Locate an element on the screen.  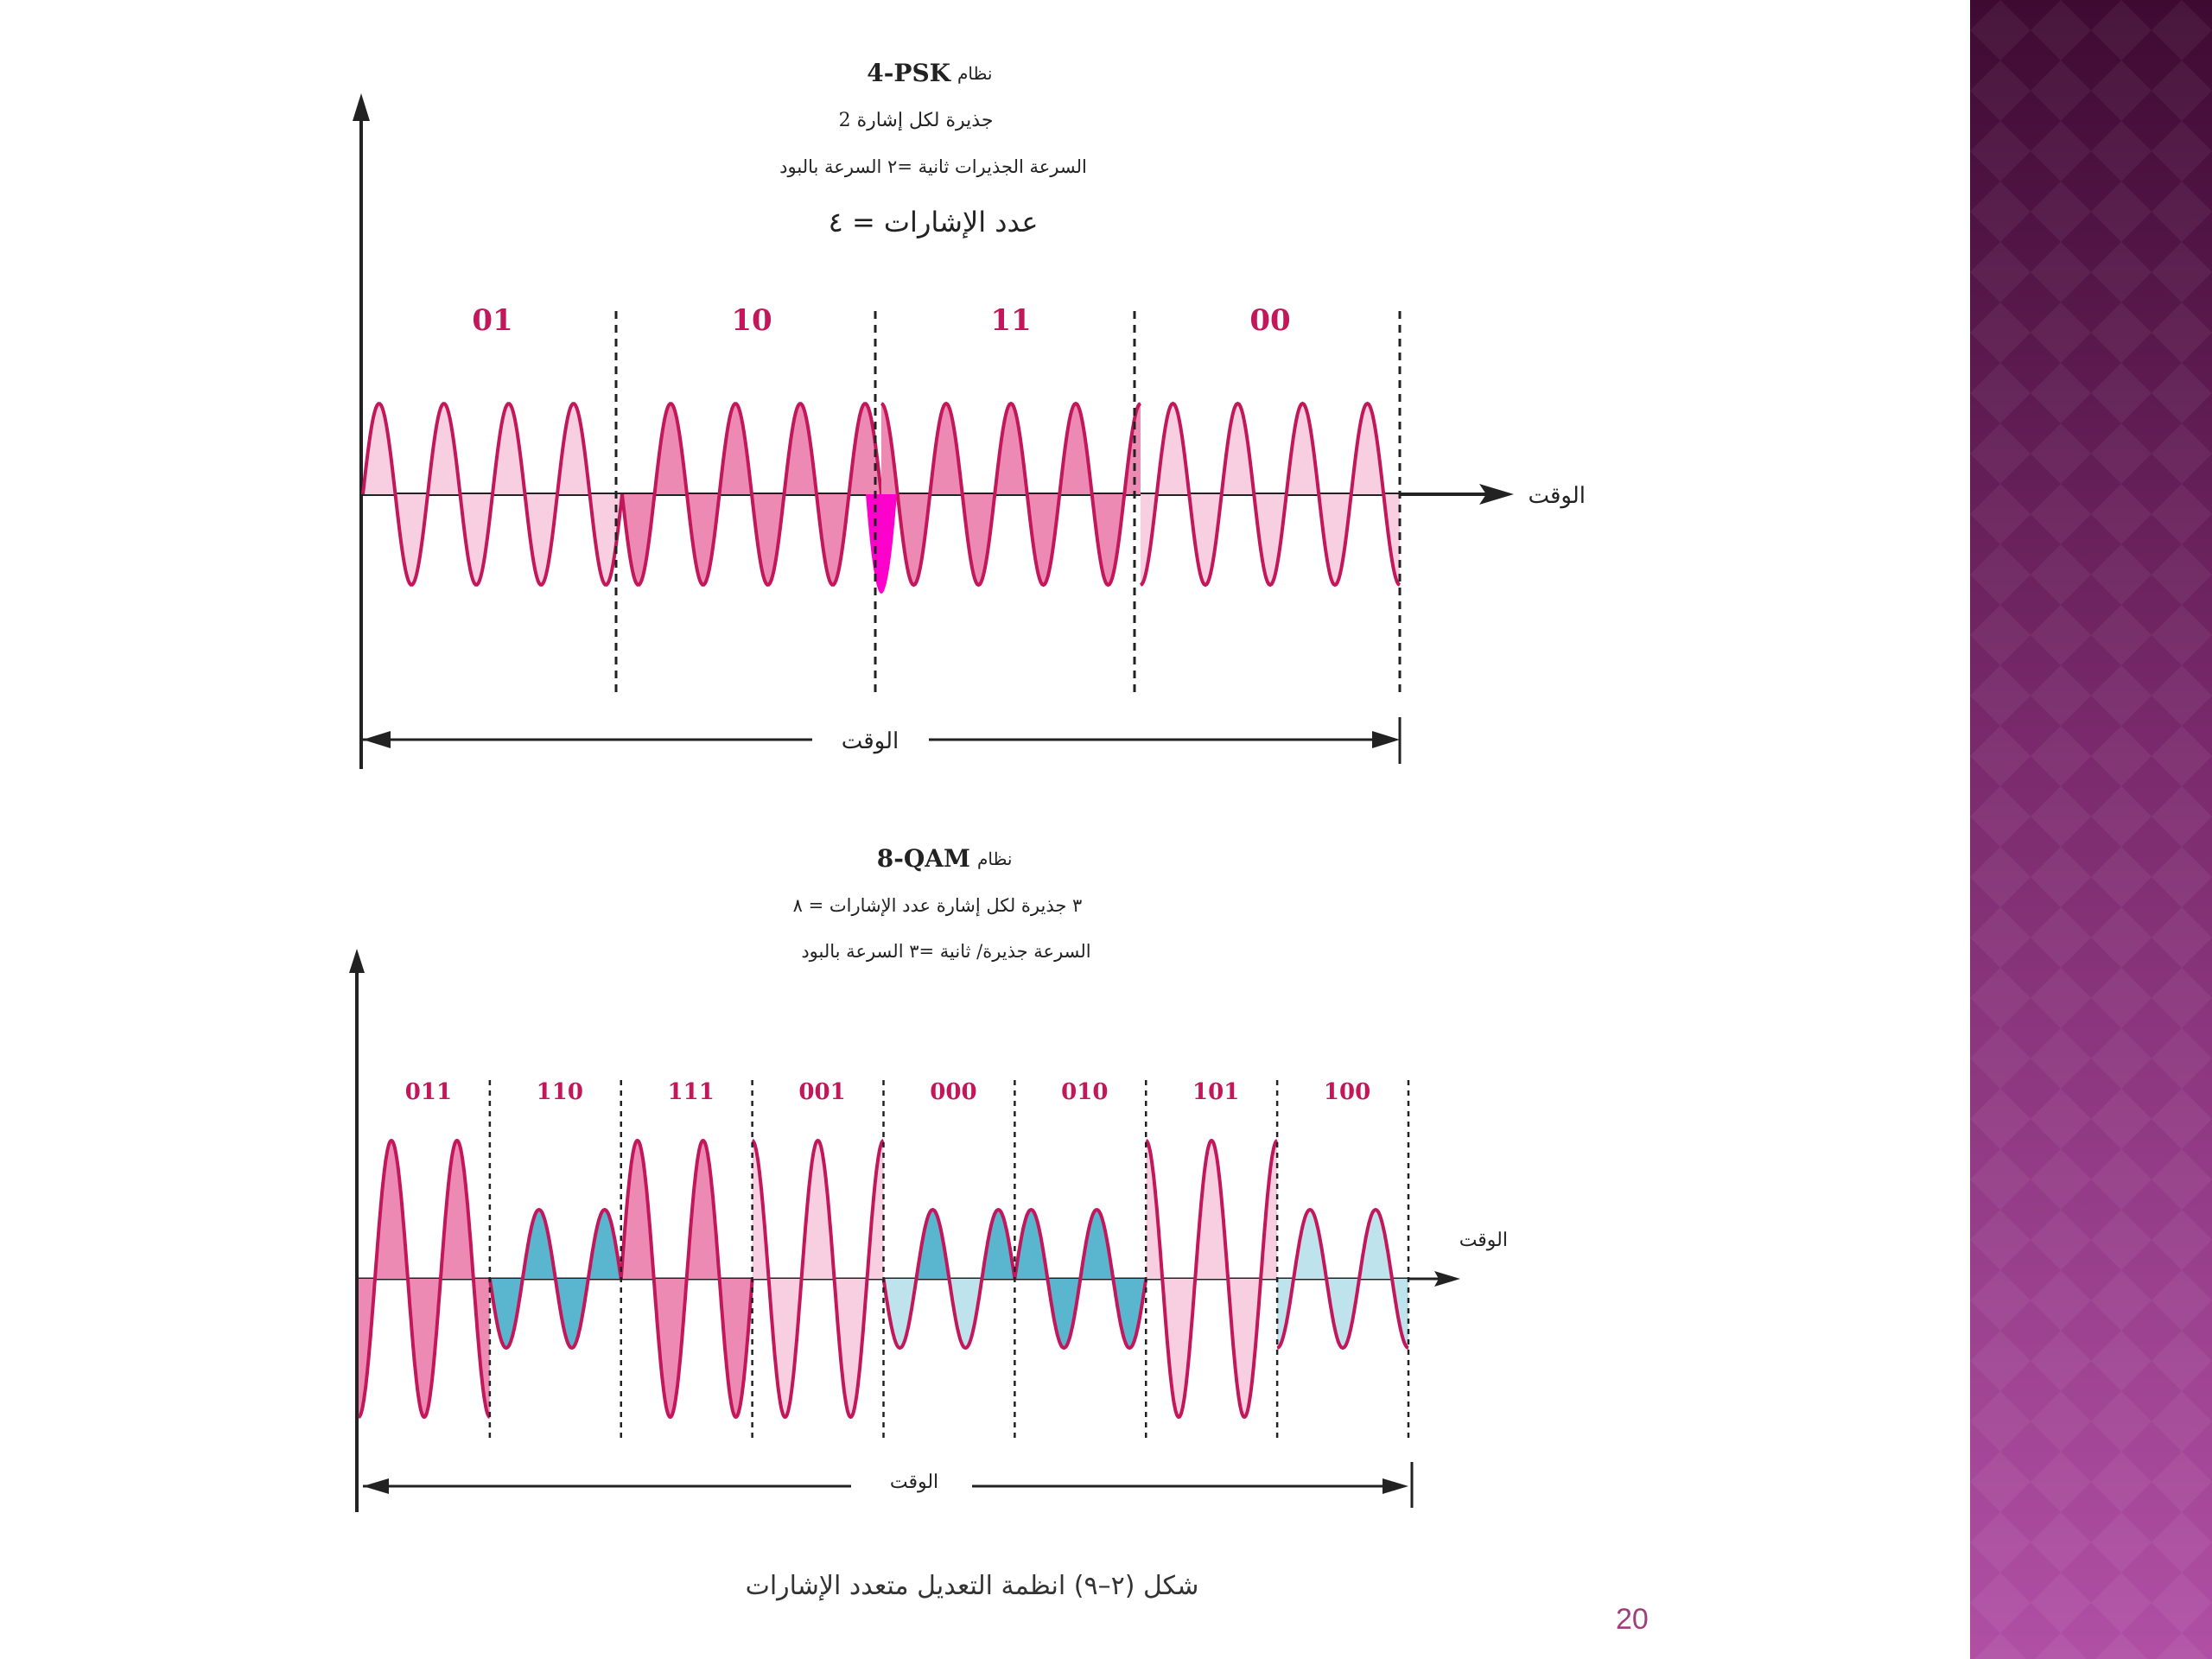
psk-waveform is located at coordinates (881, 497).